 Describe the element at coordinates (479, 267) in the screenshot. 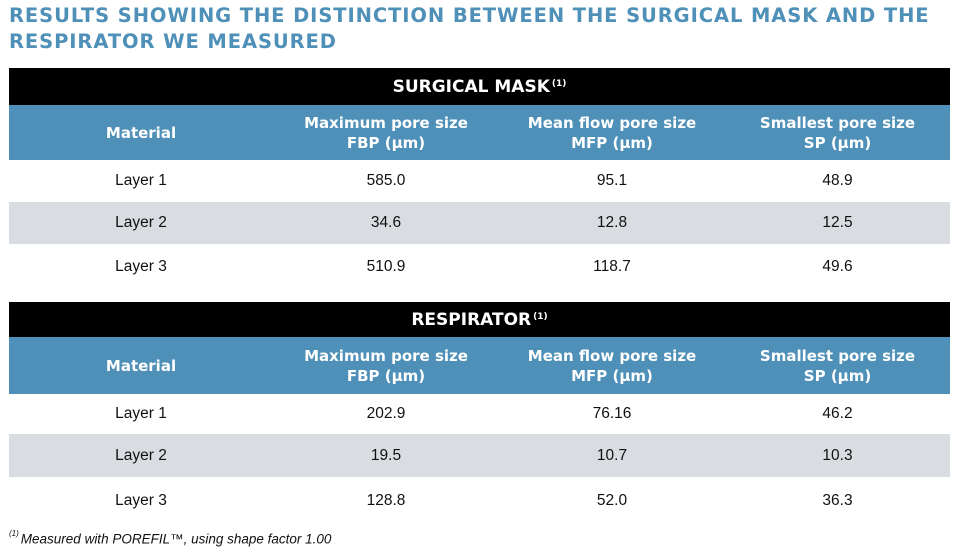

I see `table-row: Layer 3 510.9 118.7 49.6` at that location.